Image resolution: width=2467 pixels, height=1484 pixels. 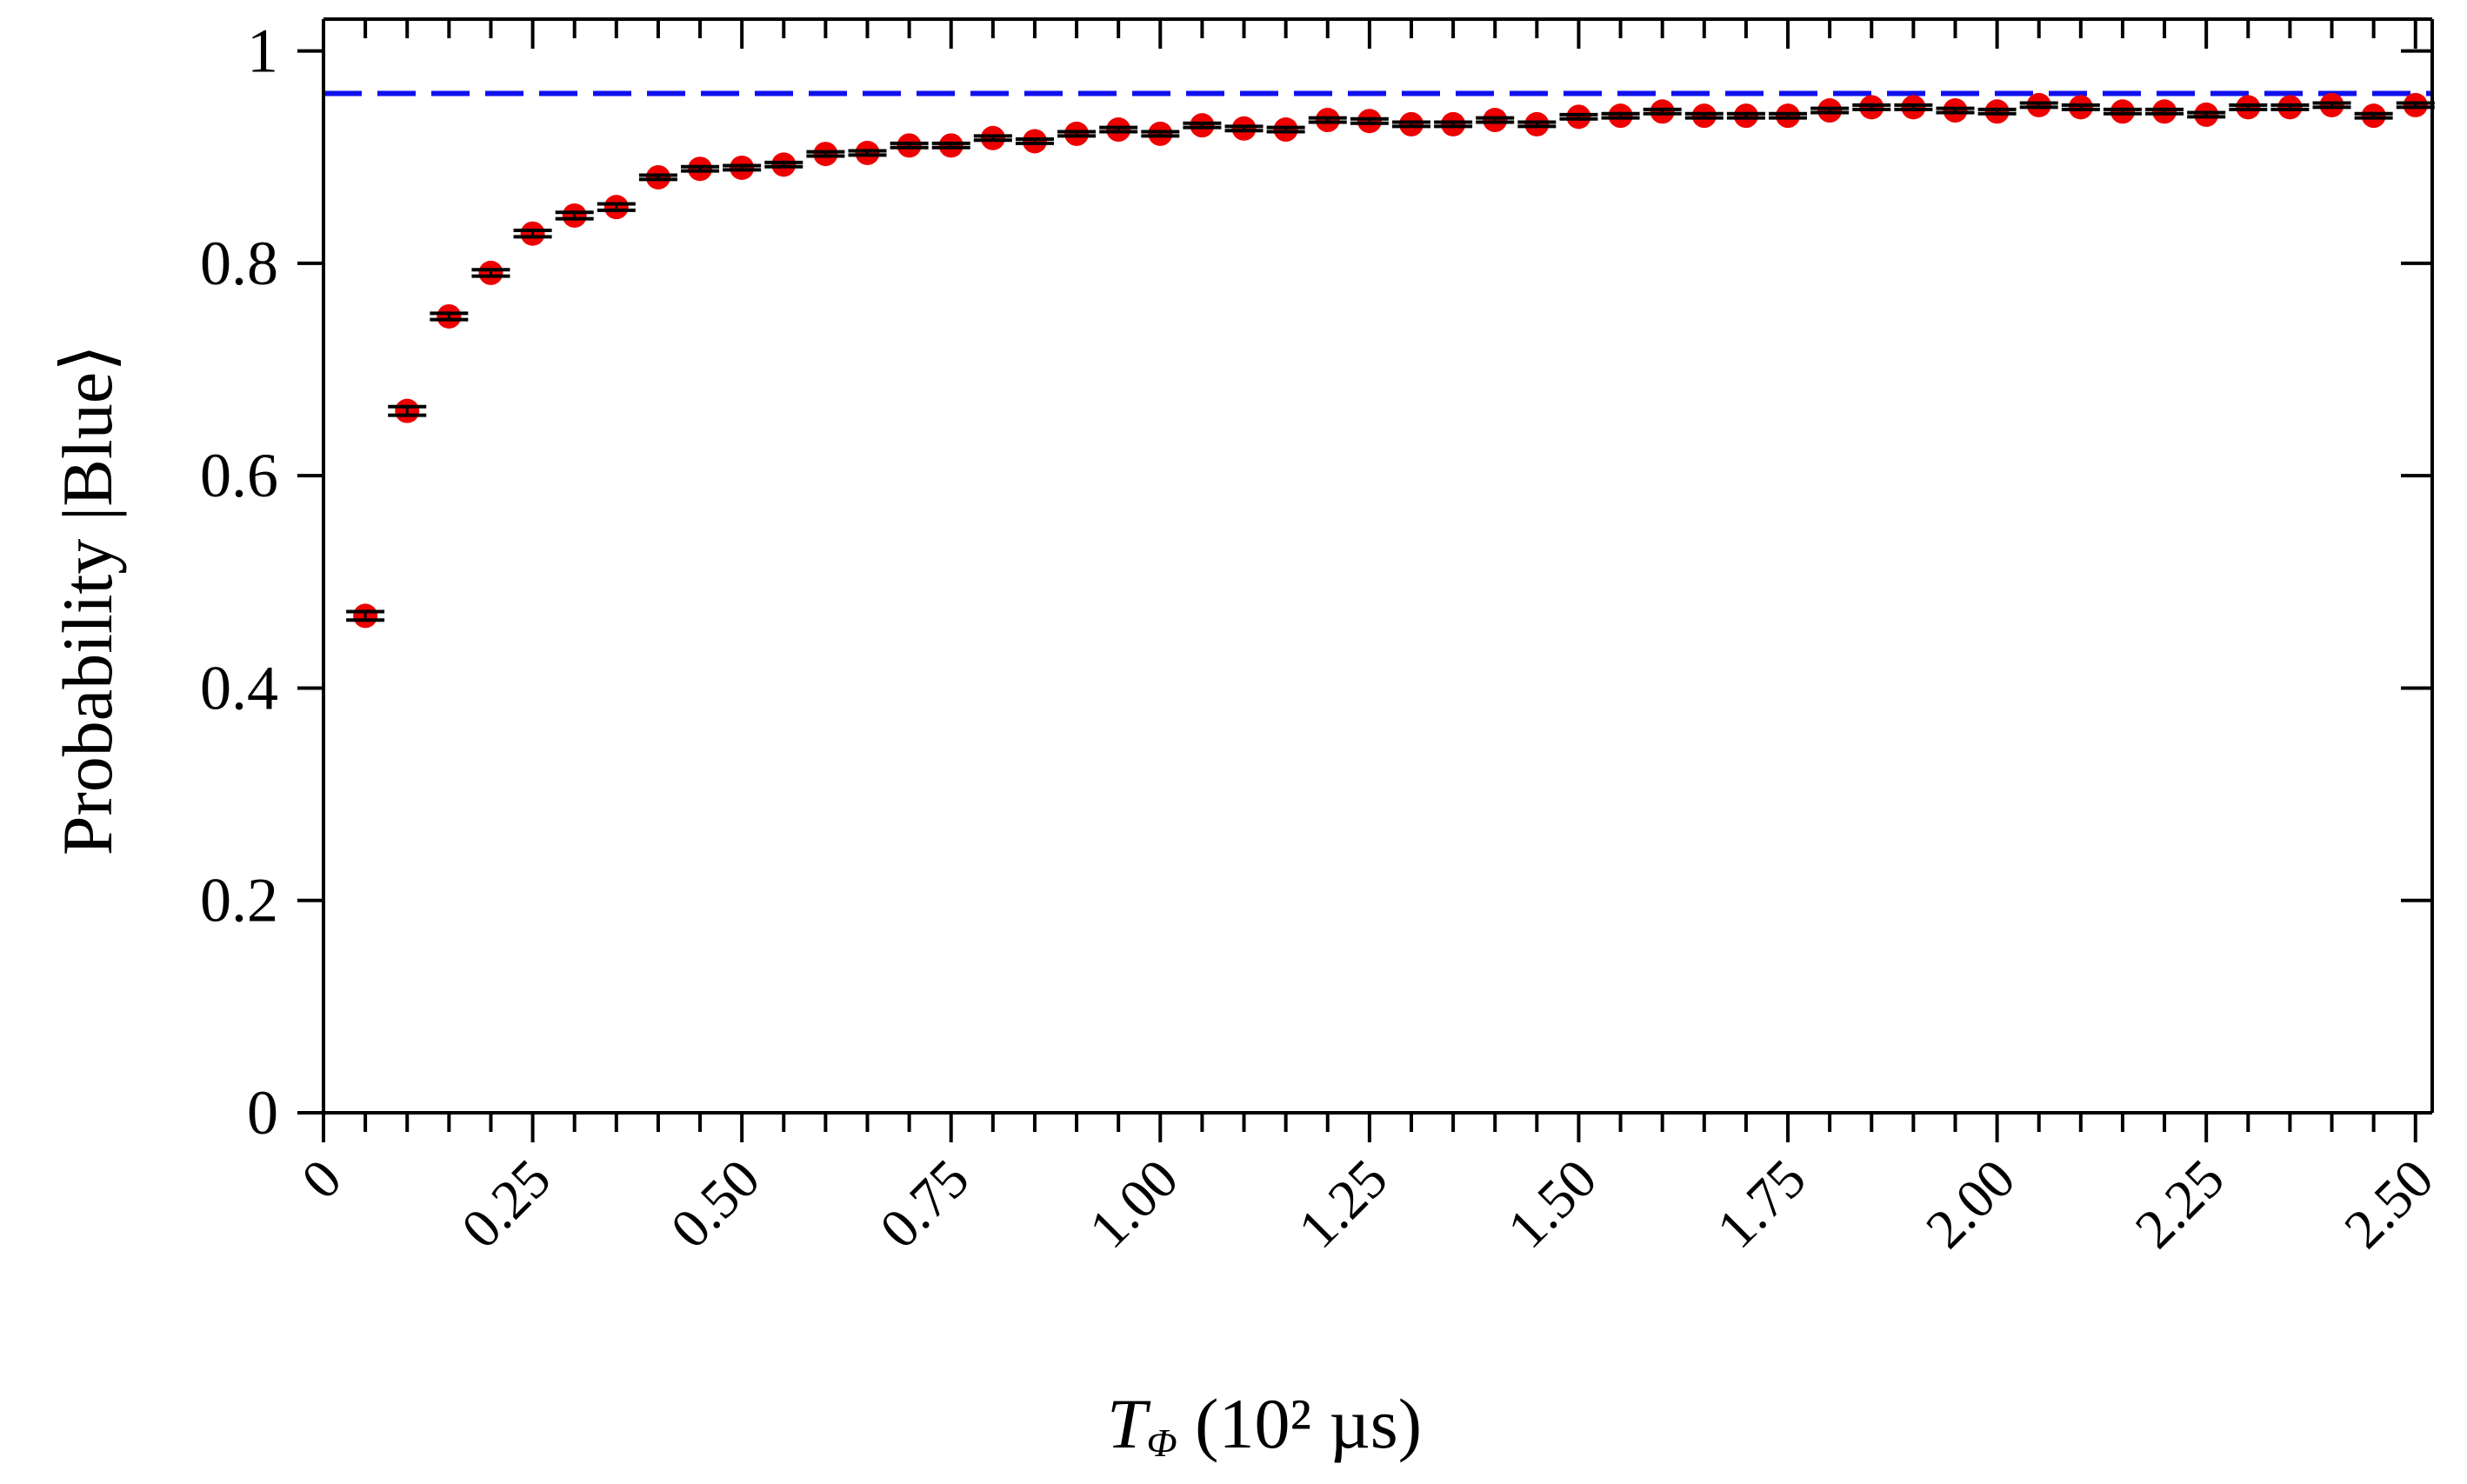 I want to click on x-axis-label-symbol: T, so click(x=1129, y=1423).